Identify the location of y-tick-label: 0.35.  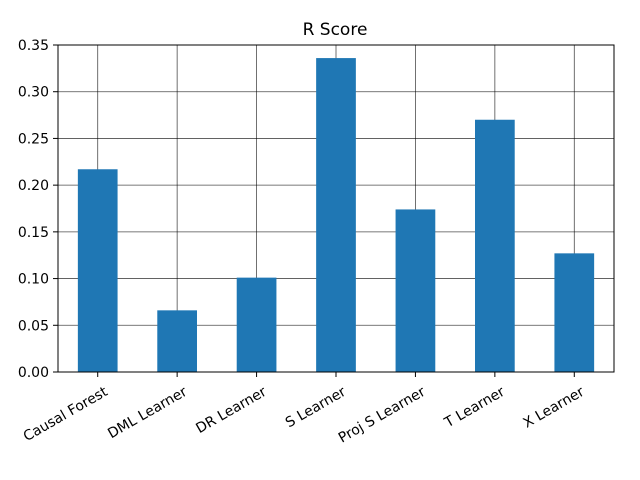
(33, 46).